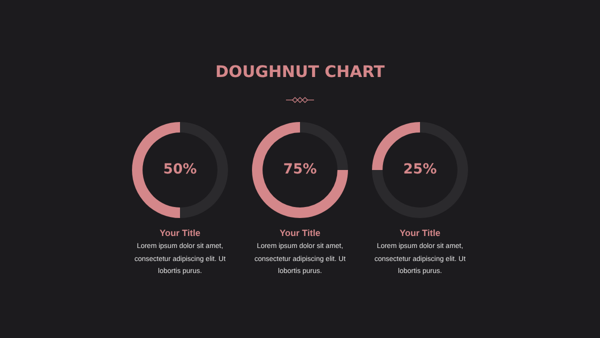  I want to click on data-label: 25%, so click(420, 170).